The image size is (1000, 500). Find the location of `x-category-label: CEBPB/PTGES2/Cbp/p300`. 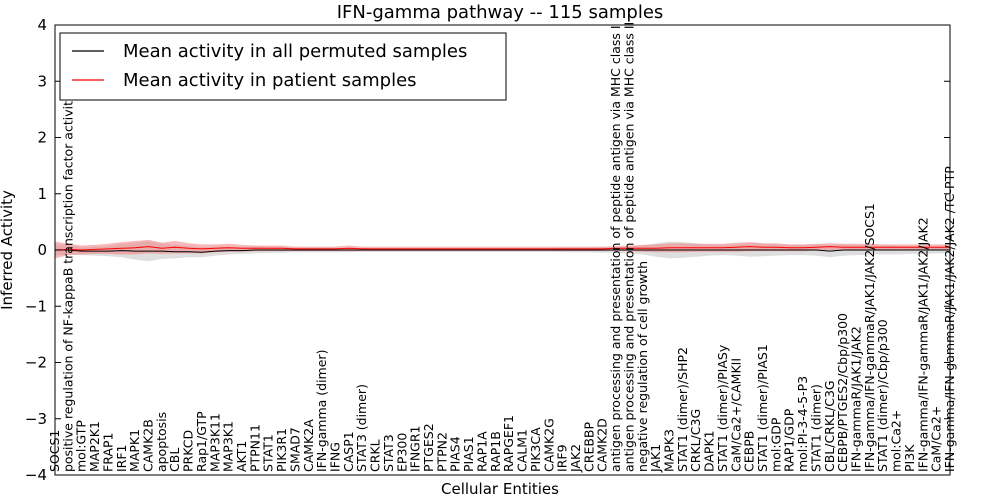

x-category-label: CEBPB/PTGES2/Cbp/p300 is located at coordinates (842, 392).